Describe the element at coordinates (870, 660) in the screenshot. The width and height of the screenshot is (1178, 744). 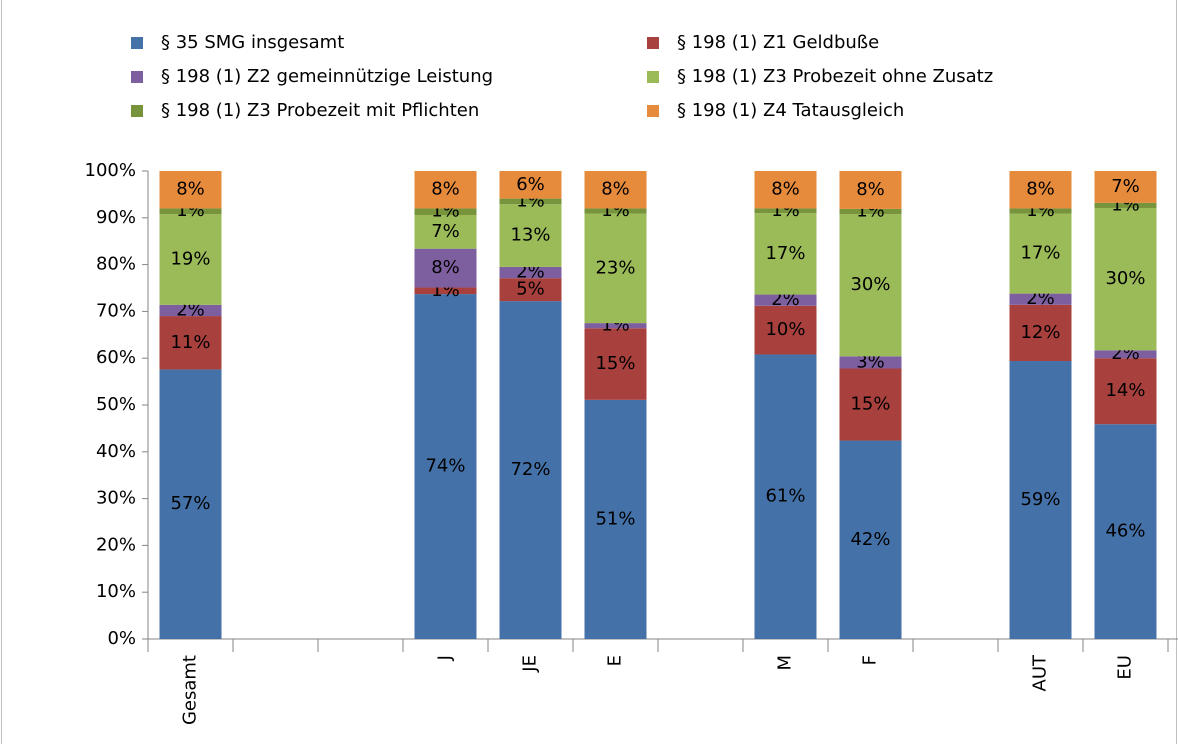
I see `x-tick-label: F` at that location.